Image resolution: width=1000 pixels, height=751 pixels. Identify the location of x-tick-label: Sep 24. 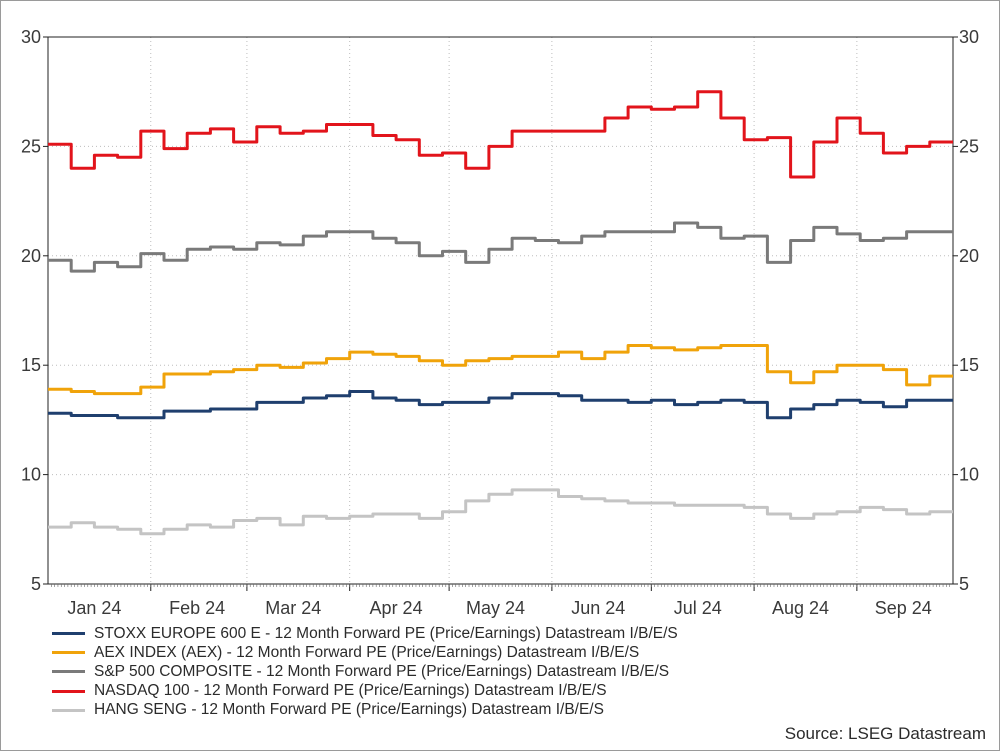
(903, 608).